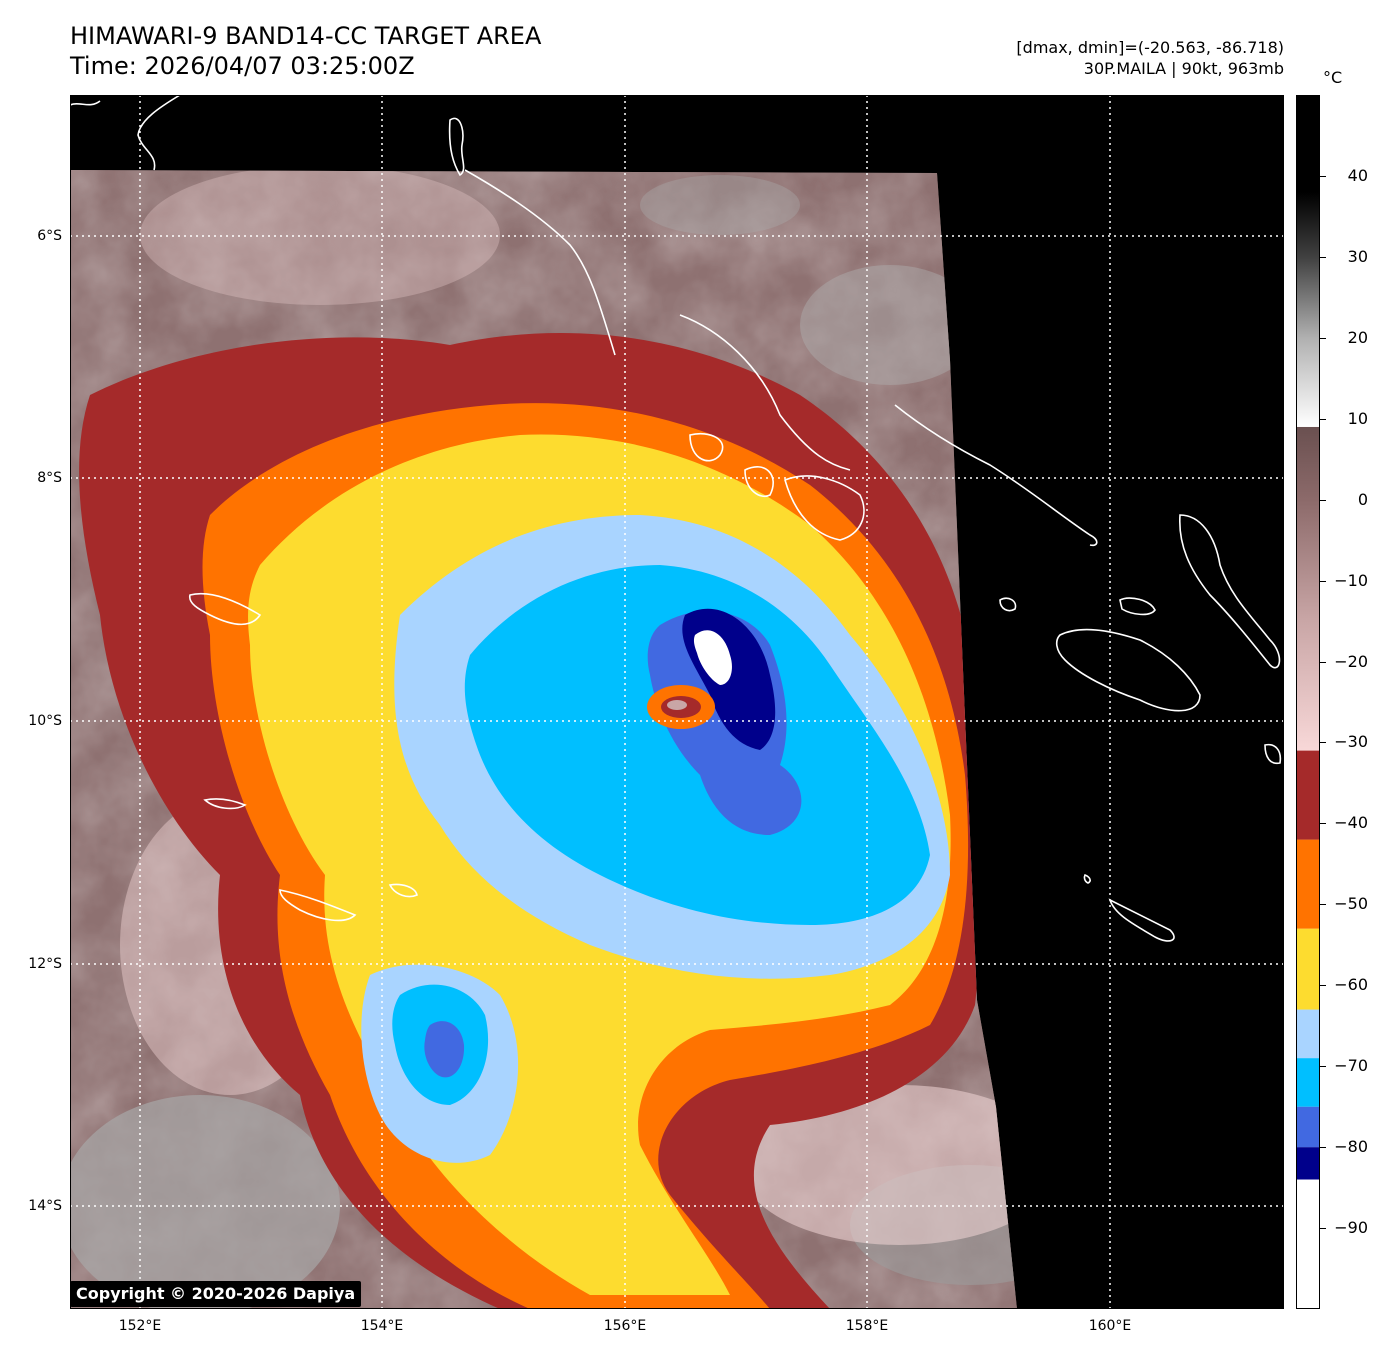  I want to click on temperature-range-info: [dmax, dmin]=(-20.563, -86.718), so click(1150, 47).